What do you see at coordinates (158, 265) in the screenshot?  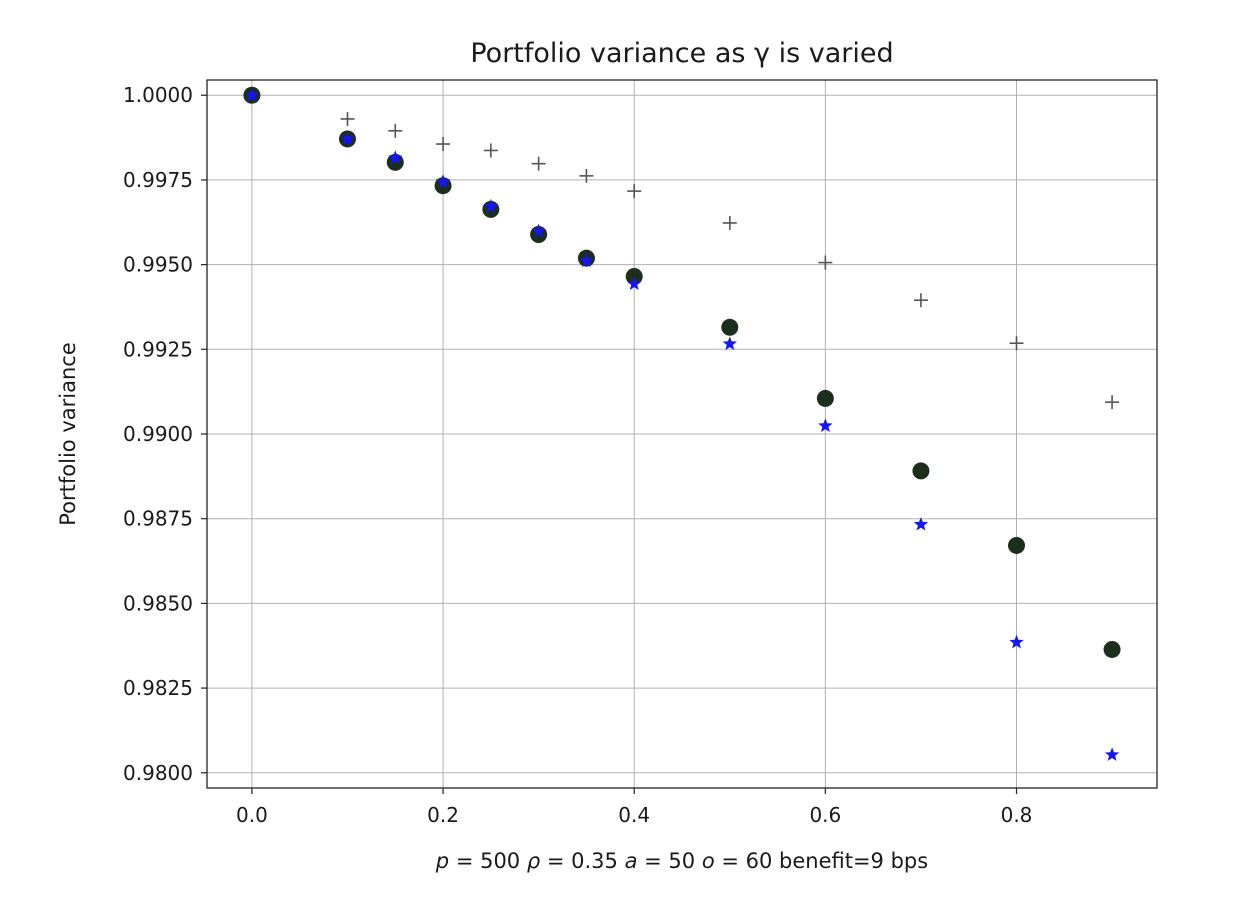 I see `y-tick-label: 0.9950` at bounding box center [158, 265].